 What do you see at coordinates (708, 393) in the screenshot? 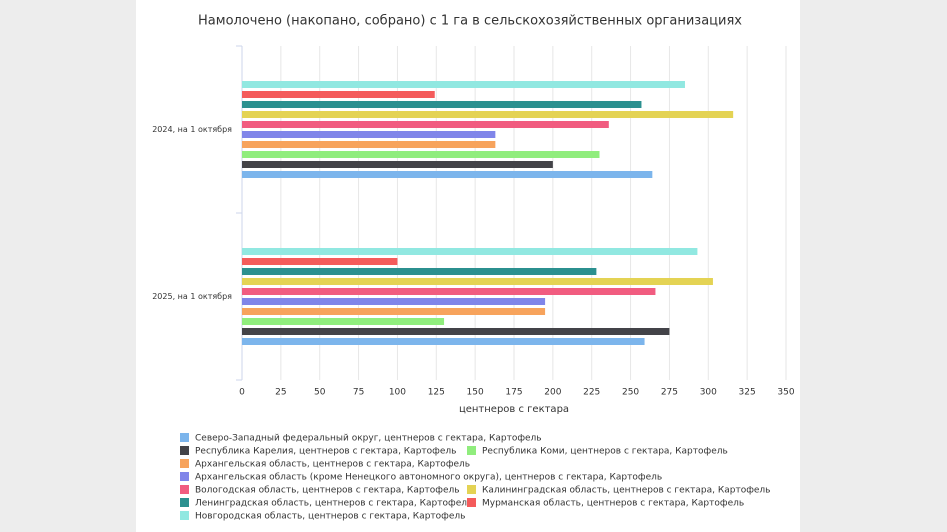
I see `x-tick-label: 300` at bounding box center [708, 393].